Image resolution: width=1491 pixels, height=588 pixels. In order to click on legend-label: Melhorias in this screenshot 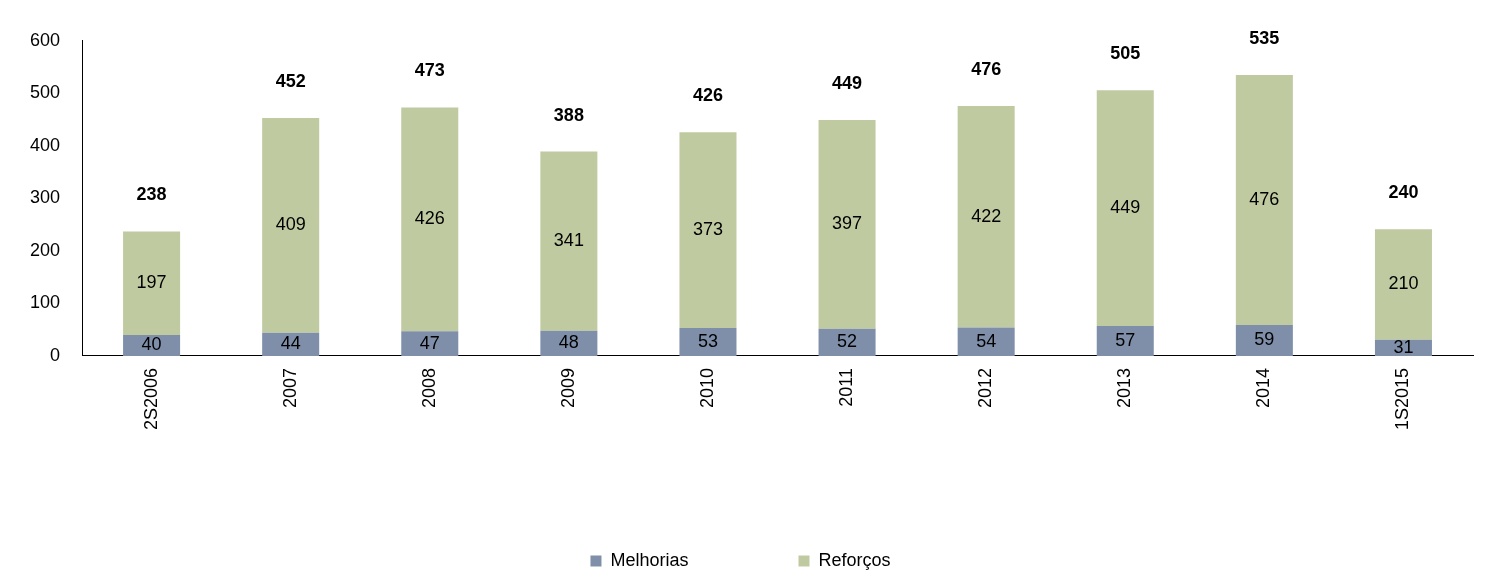, I will do `click(649, 559)`.